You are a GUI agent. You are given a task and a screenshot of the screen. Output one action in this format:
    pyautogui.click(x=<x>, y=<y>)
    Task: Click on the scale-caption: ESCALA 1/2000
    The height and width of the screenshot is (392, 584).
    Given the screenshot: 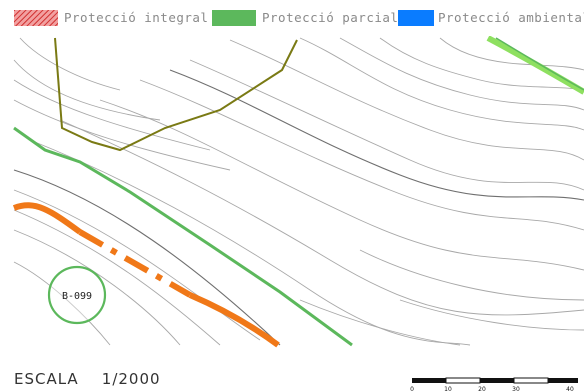 What is the action you would take?
    pyautogui.click(x=87, y=379)
    